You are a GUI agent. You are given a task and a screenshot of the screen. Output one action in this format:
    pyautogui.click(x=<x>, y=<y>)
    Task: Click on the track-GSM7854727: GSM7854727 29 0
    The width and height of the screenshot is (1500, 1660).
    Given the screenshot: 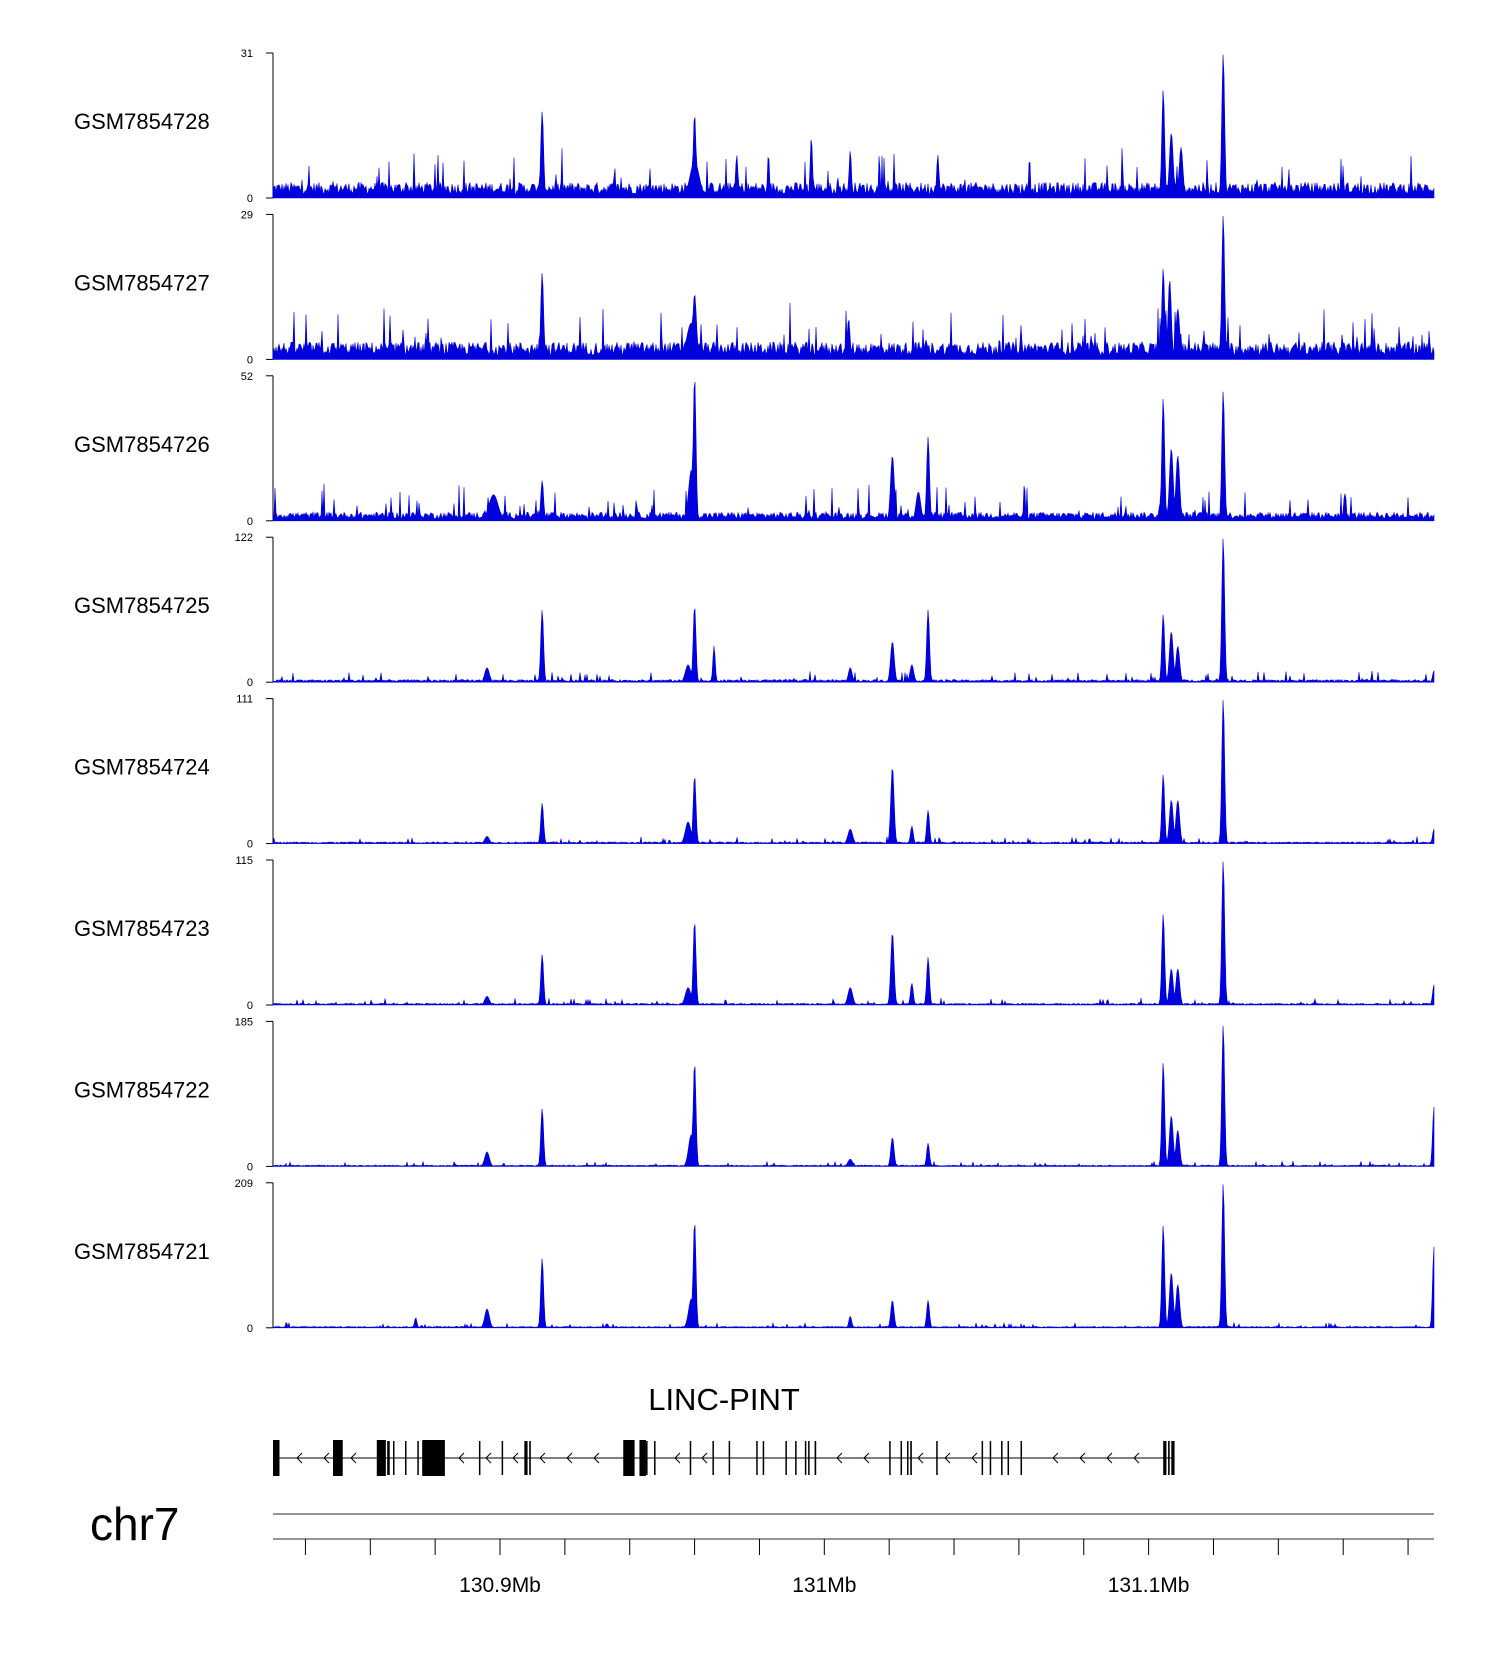 What is the action you would take?
    pyautogui.click(x=754, y=287)
    